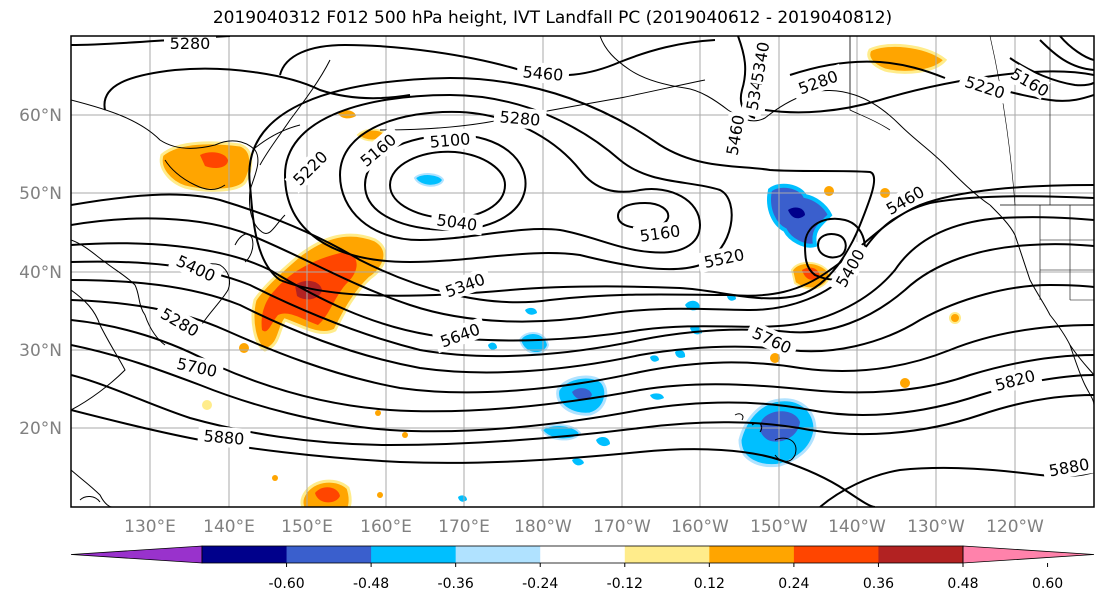  I want to click on shade-near-aleutian, so click(347, 114).